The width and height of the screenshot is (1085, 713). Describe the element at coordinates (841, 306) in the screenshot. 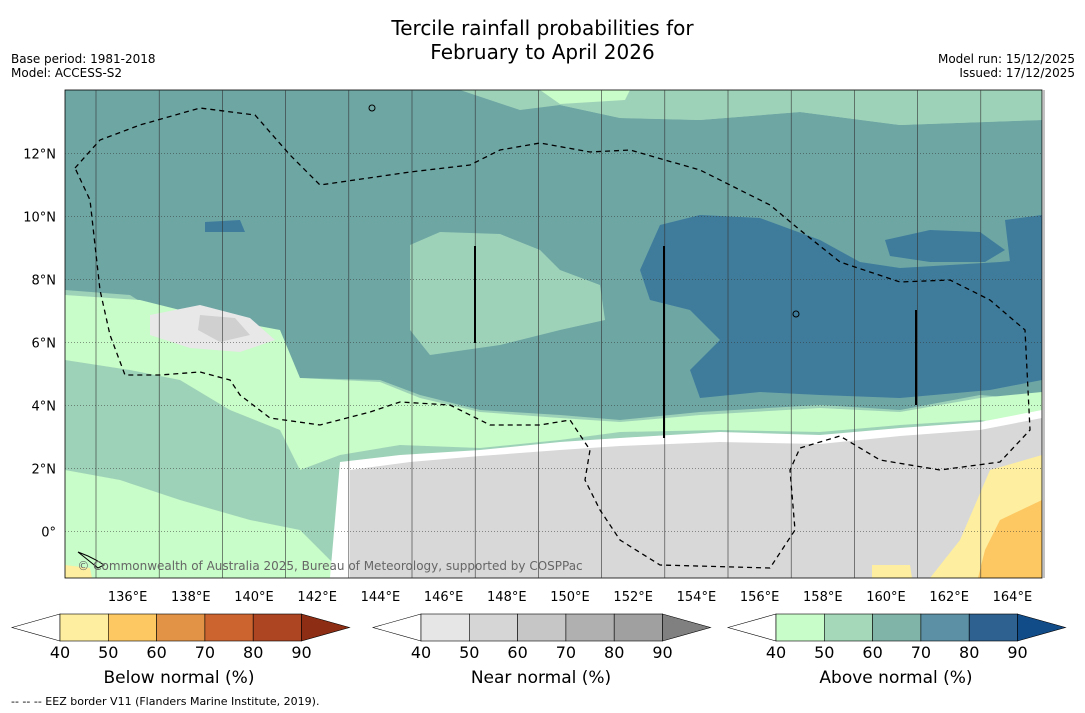

I see `above-70-region` at that location.